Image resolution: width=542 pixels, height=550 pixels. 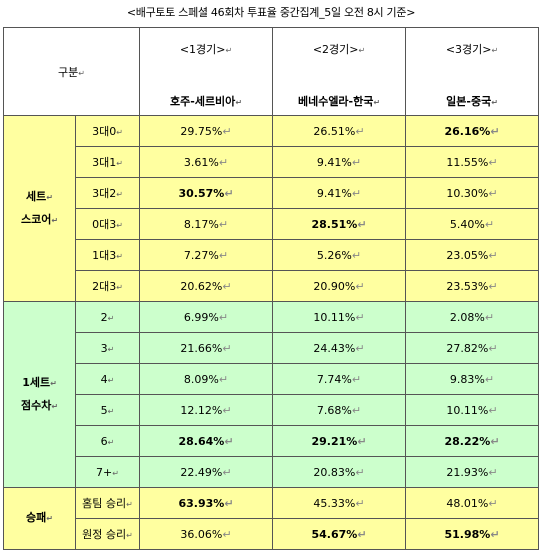 I want to click on table-row: 3대2↵ 30.57%↵ 9.41%↵ 10.30%↵, so click(x=272, y=193).